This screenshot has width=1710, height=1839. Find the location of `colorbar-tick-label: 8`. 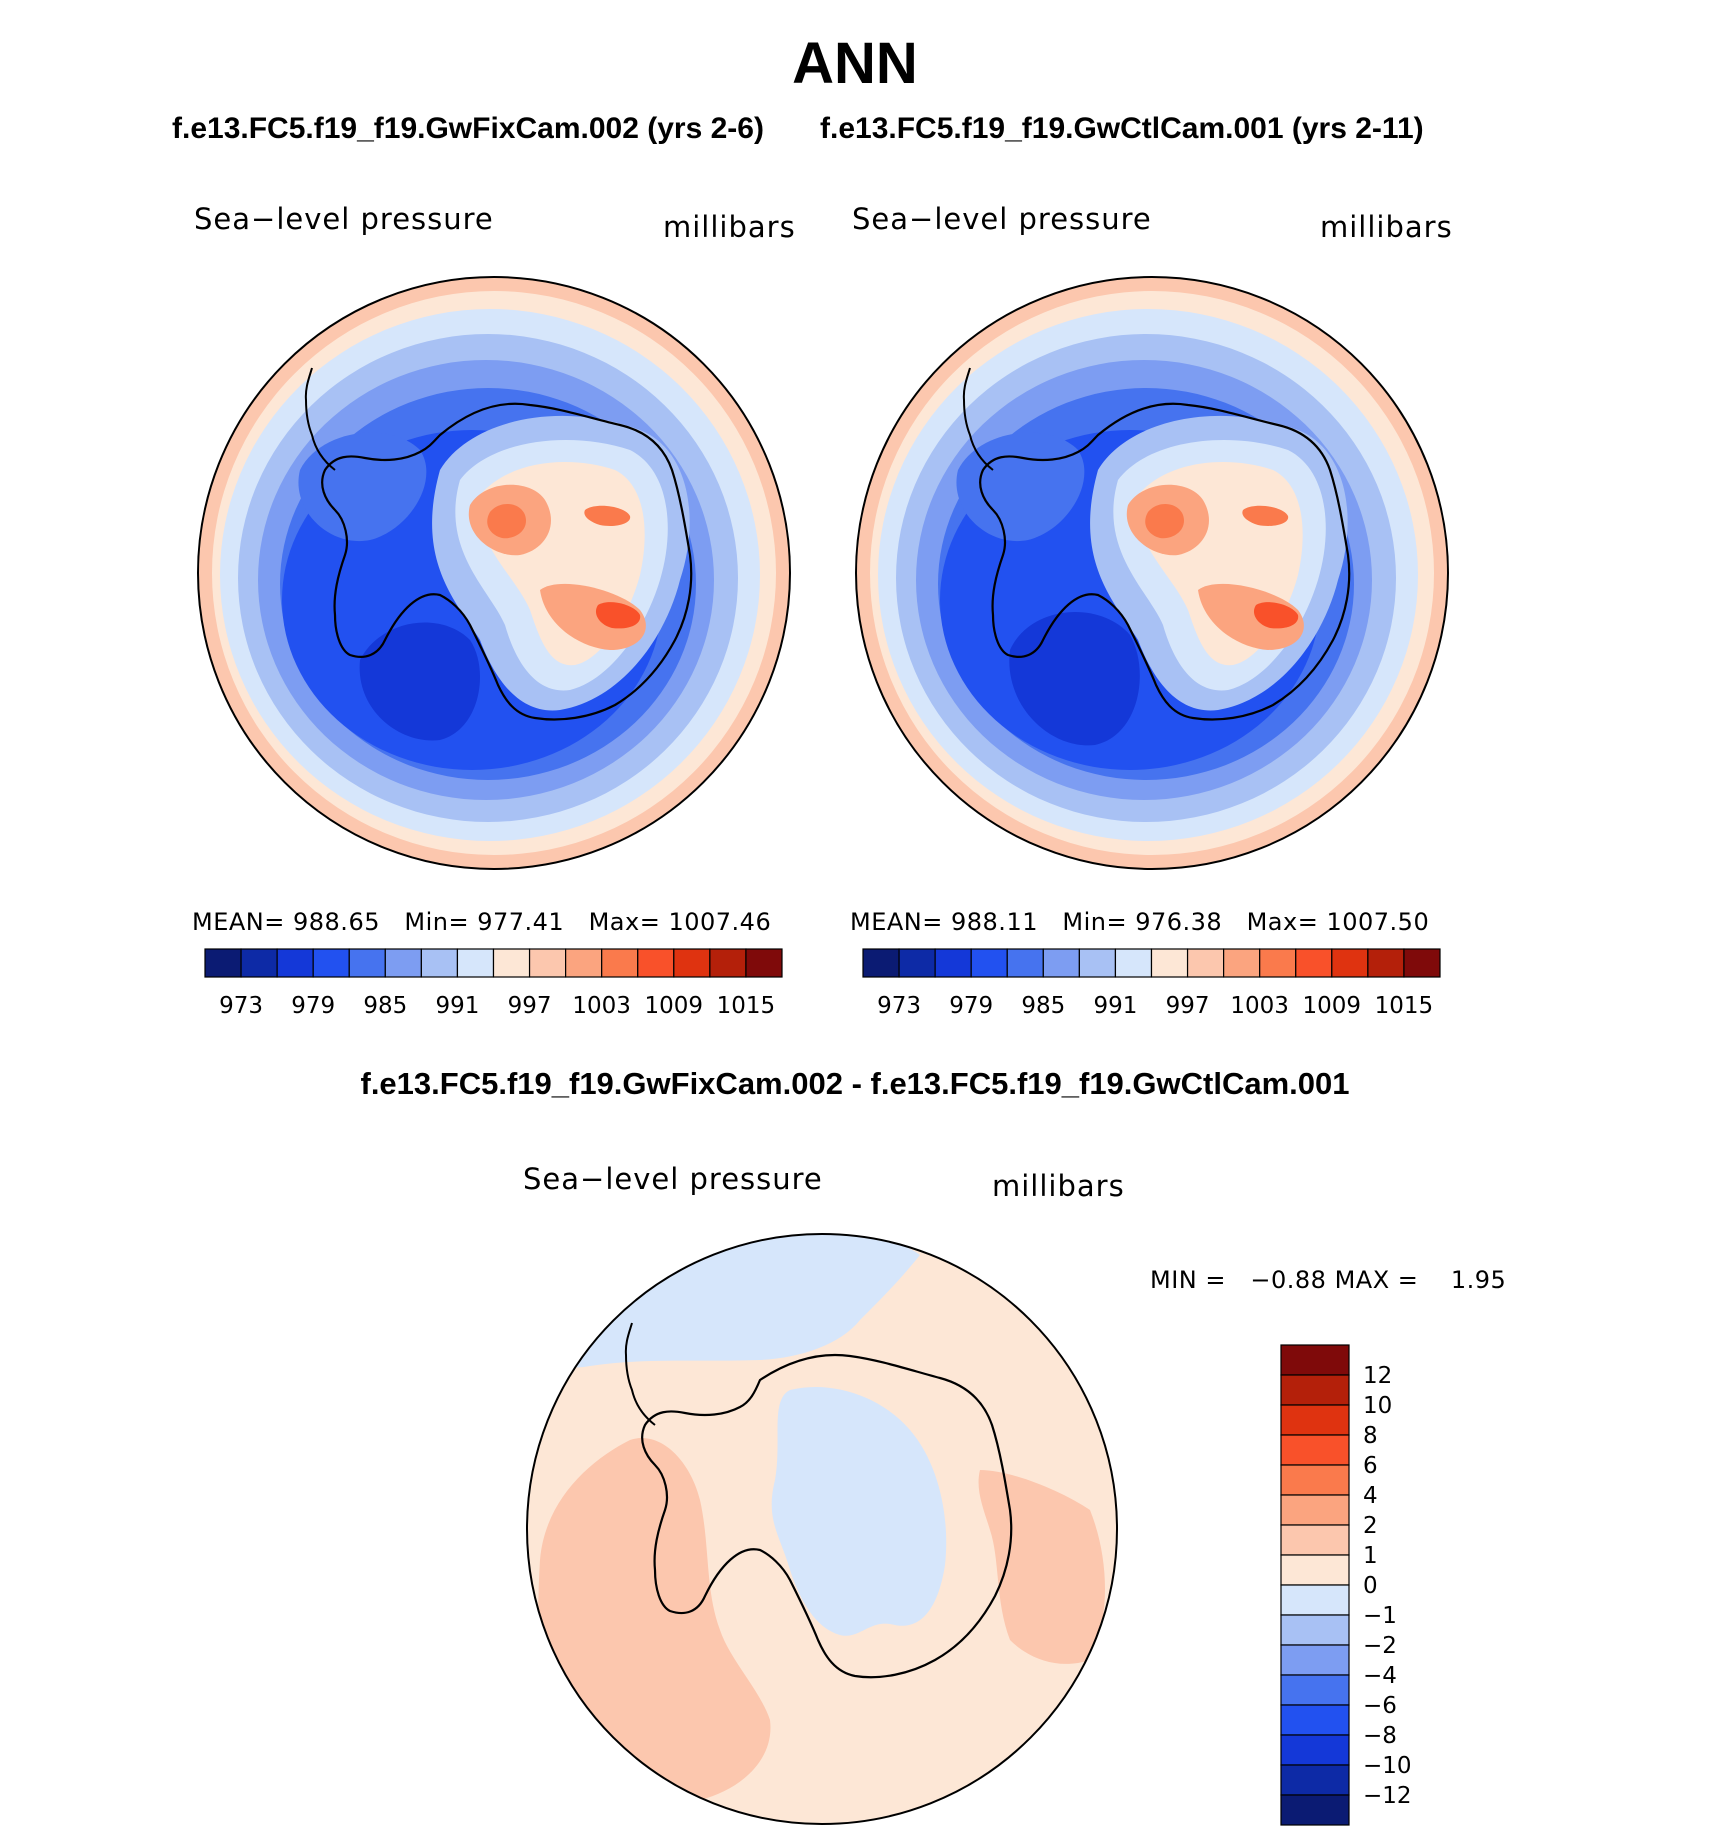

colorbar-tick-label: 8 is located at coordinates (1370, 1436).